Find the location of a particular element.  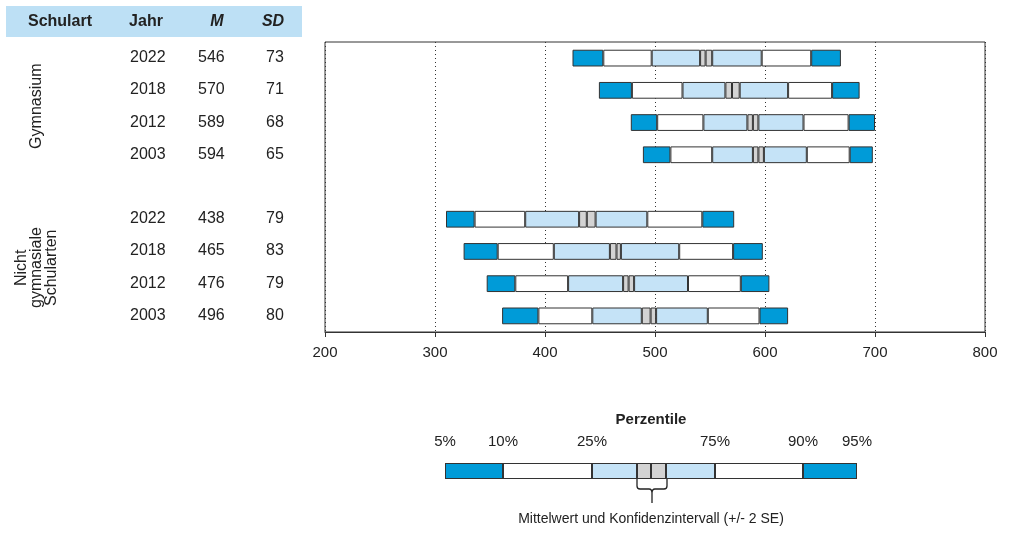

x-tick-label: 700 is located at coordinates (875, 351).